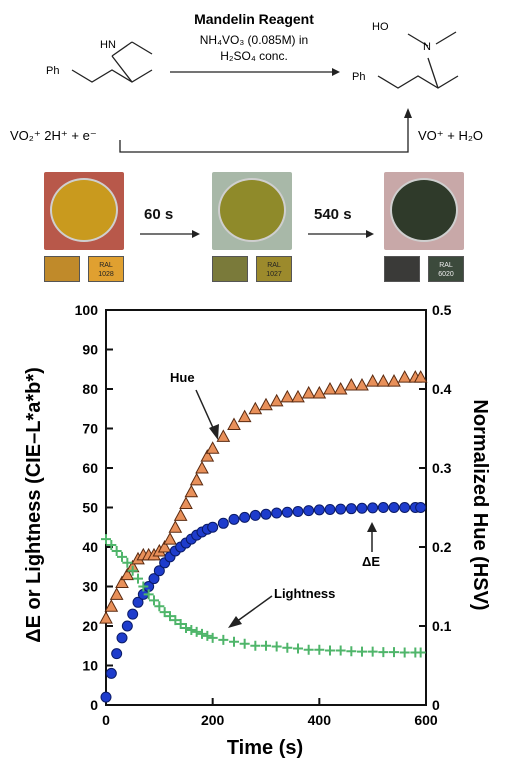  What do you see at coordinates (254, 19) in the screenshot?
I see `scheme-title: Mandelin Reagent` at bounding box center [254, 19].